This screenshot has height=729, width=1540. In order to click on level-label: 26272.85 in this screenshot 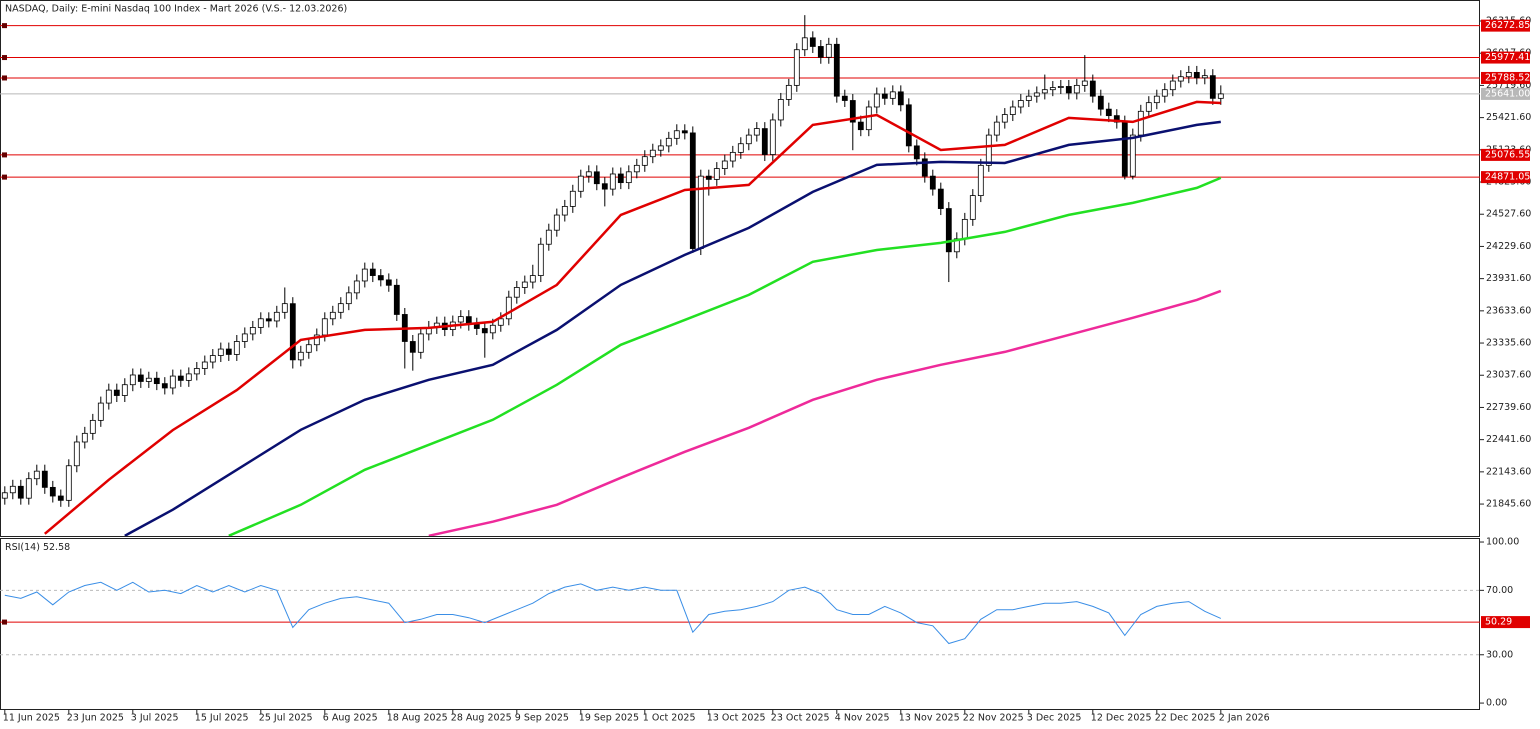, I will do `click(1507, 25)`.